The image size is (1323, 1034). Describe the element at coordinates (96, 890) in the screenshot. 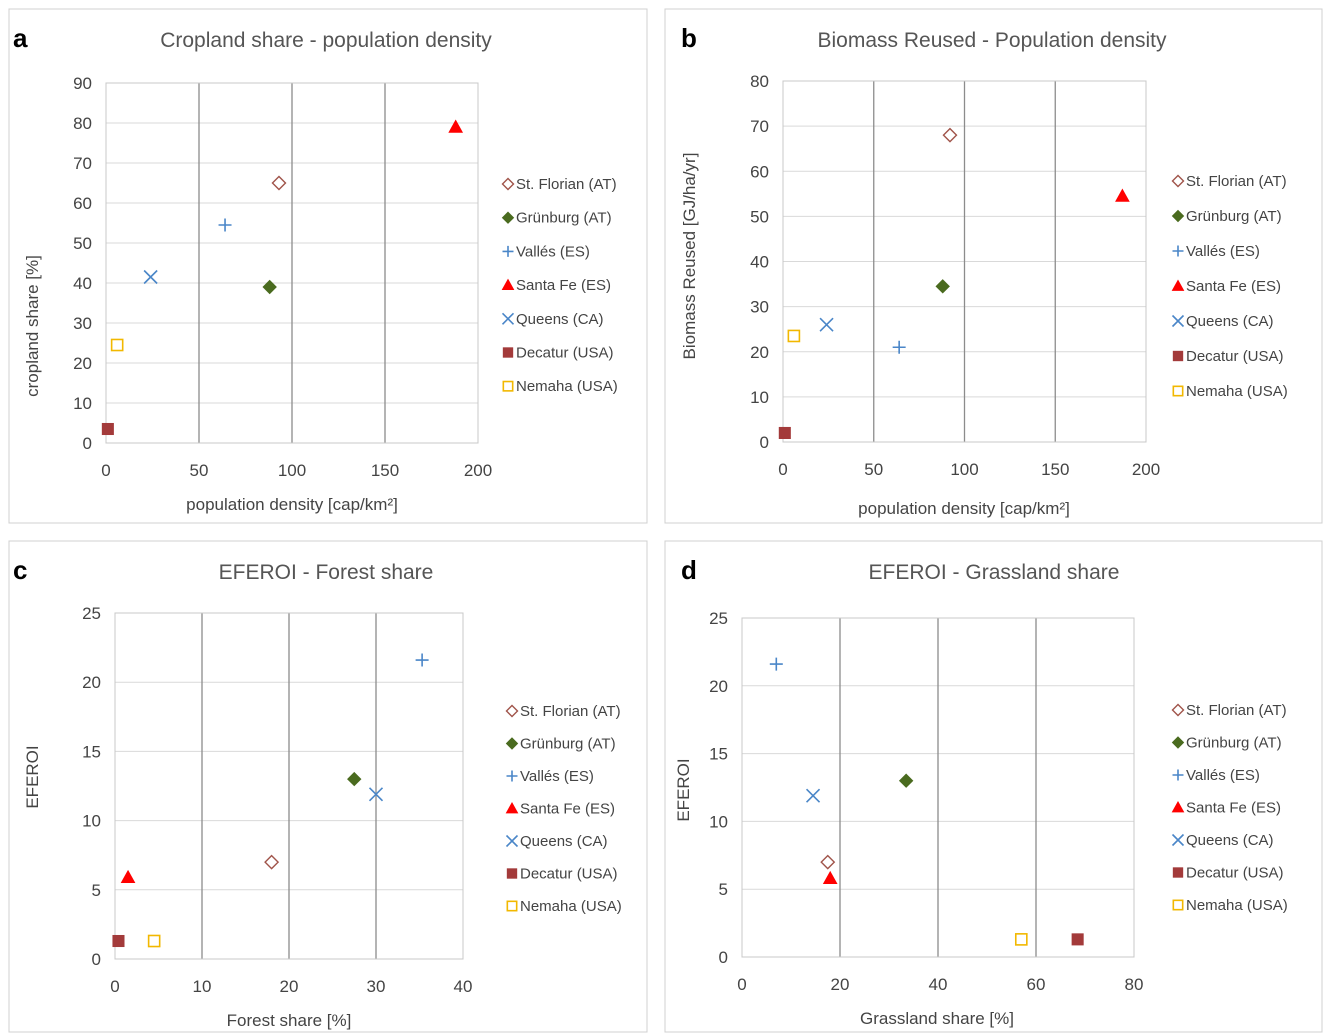

I see `y-tick-label: 5` at that location.